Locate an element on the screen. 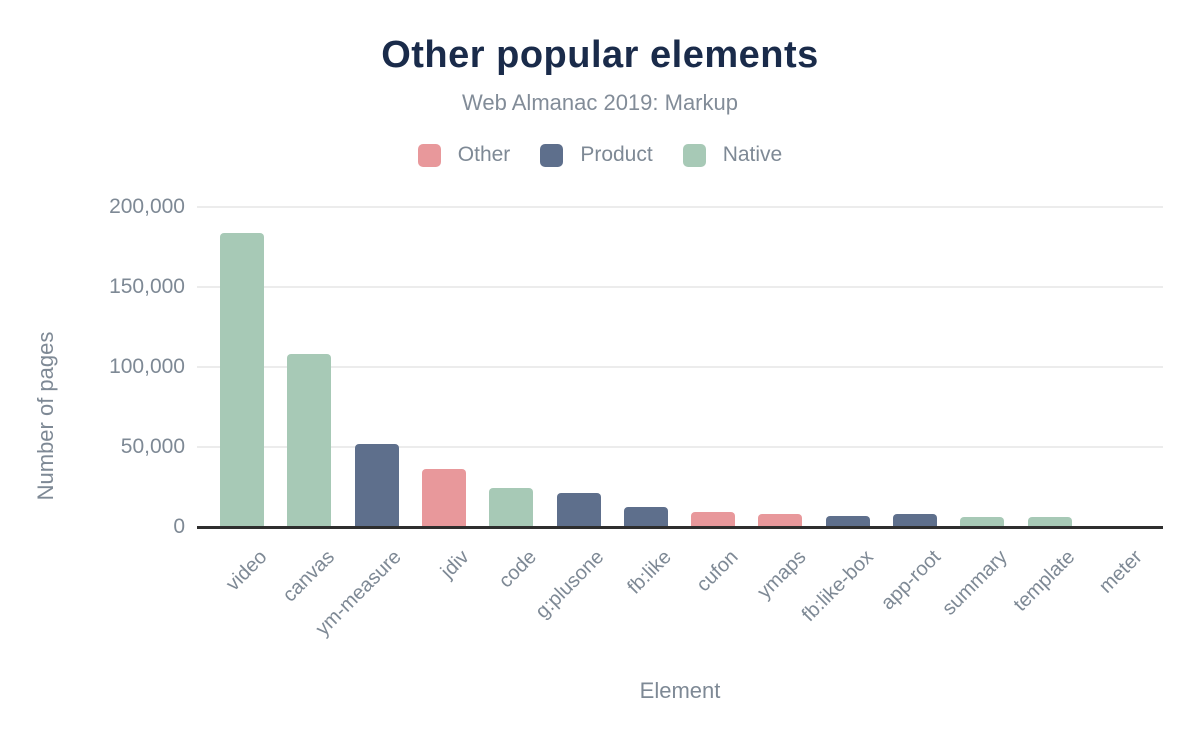  x-tick-label: code is located at coordinates (517, 569).